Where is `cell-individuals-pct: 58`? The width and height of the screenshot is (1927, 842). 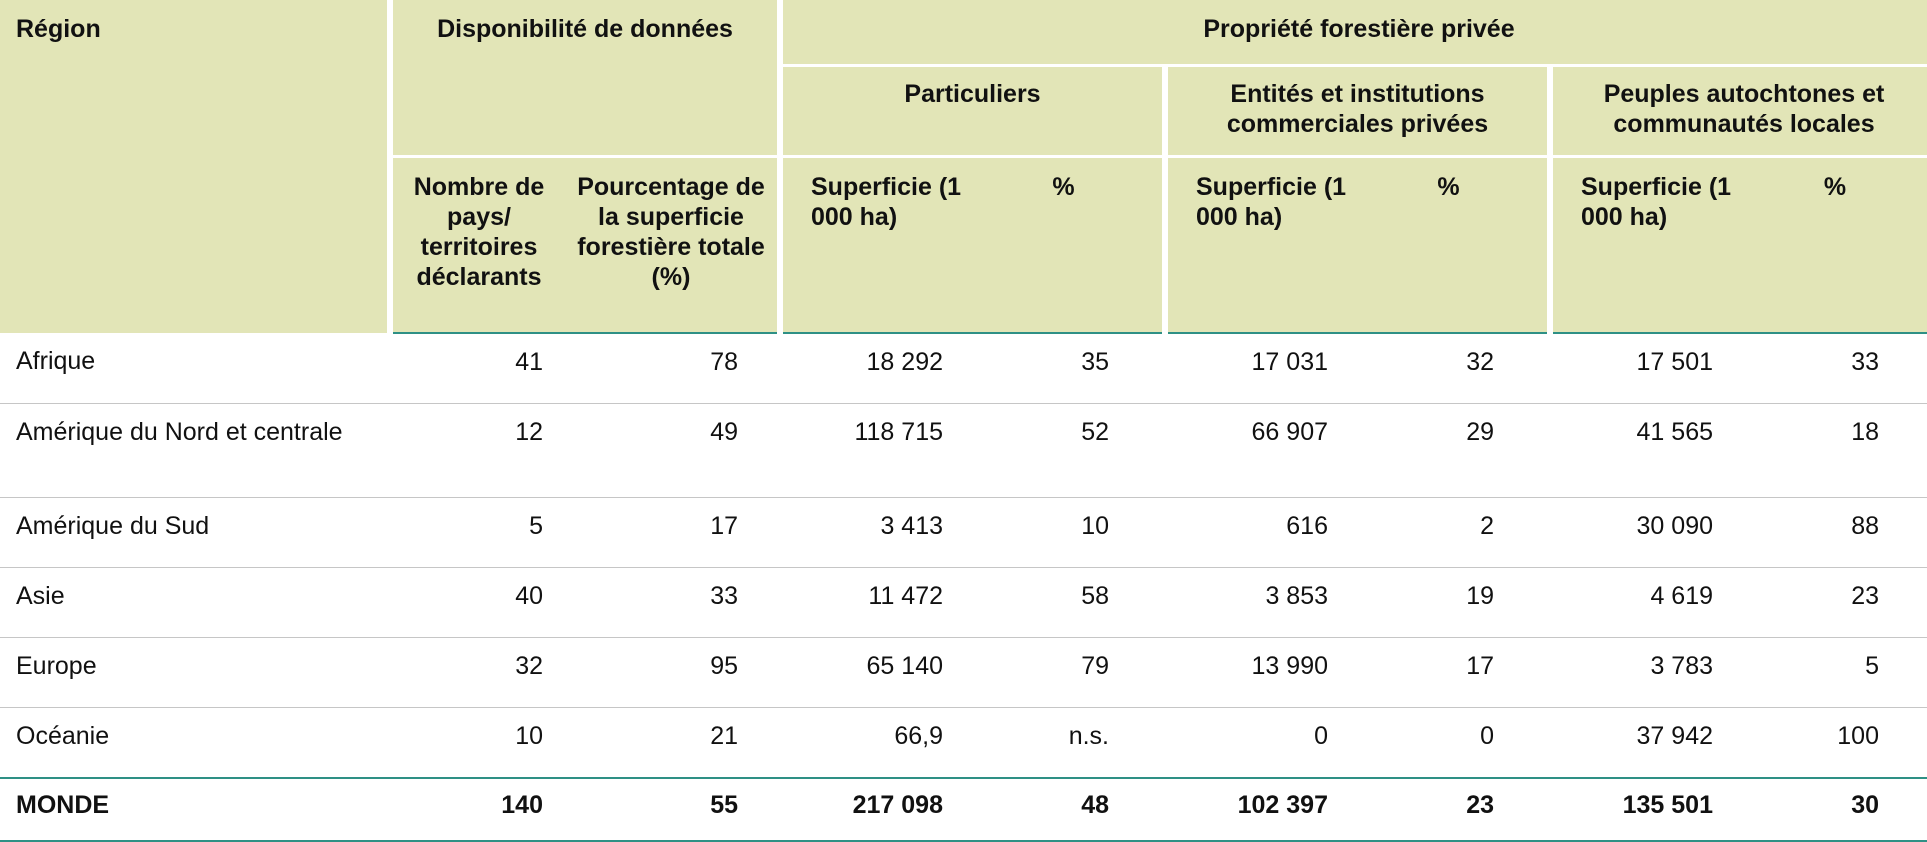
cell-individuals-pct: 58 is located at coordinates (1065, 602).